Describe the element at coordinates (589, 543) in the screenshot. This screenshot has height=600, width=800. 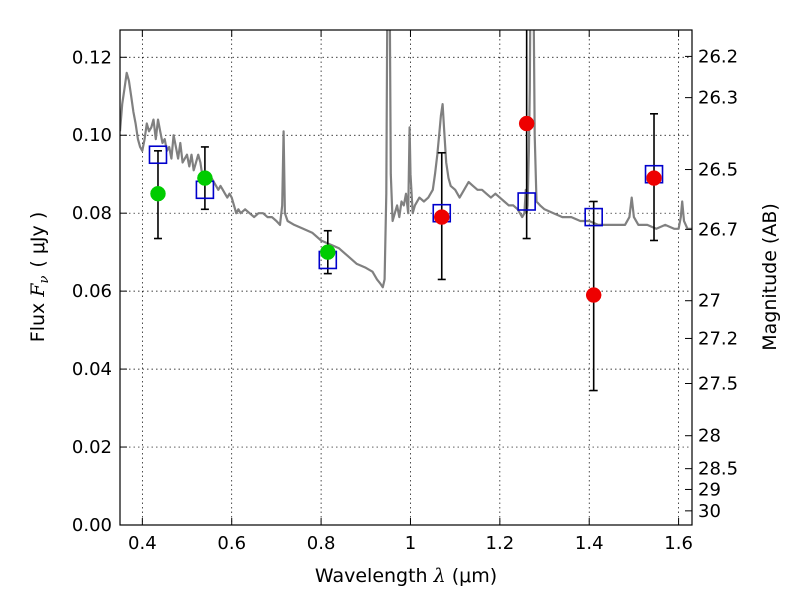
I see `x-tick-label: 1.4` at that location.